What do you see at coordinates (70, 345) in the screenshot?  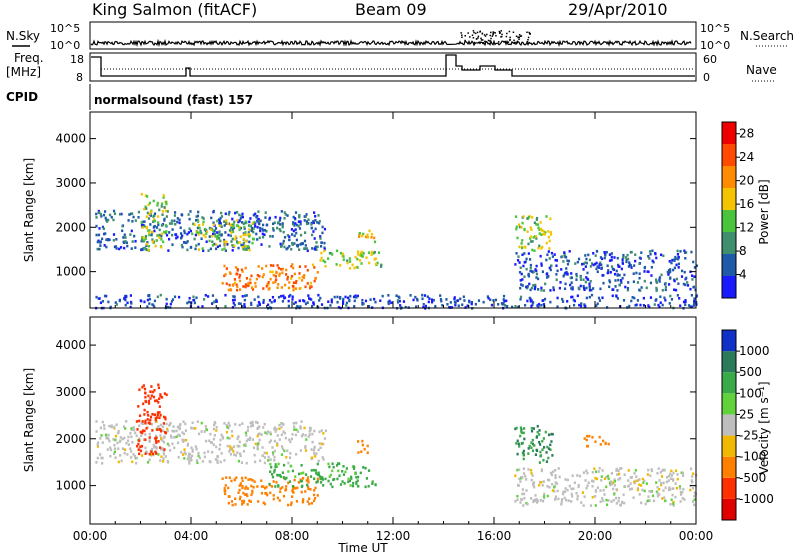 I see `ytick-label: 4000` at bounding box center [70, 345].